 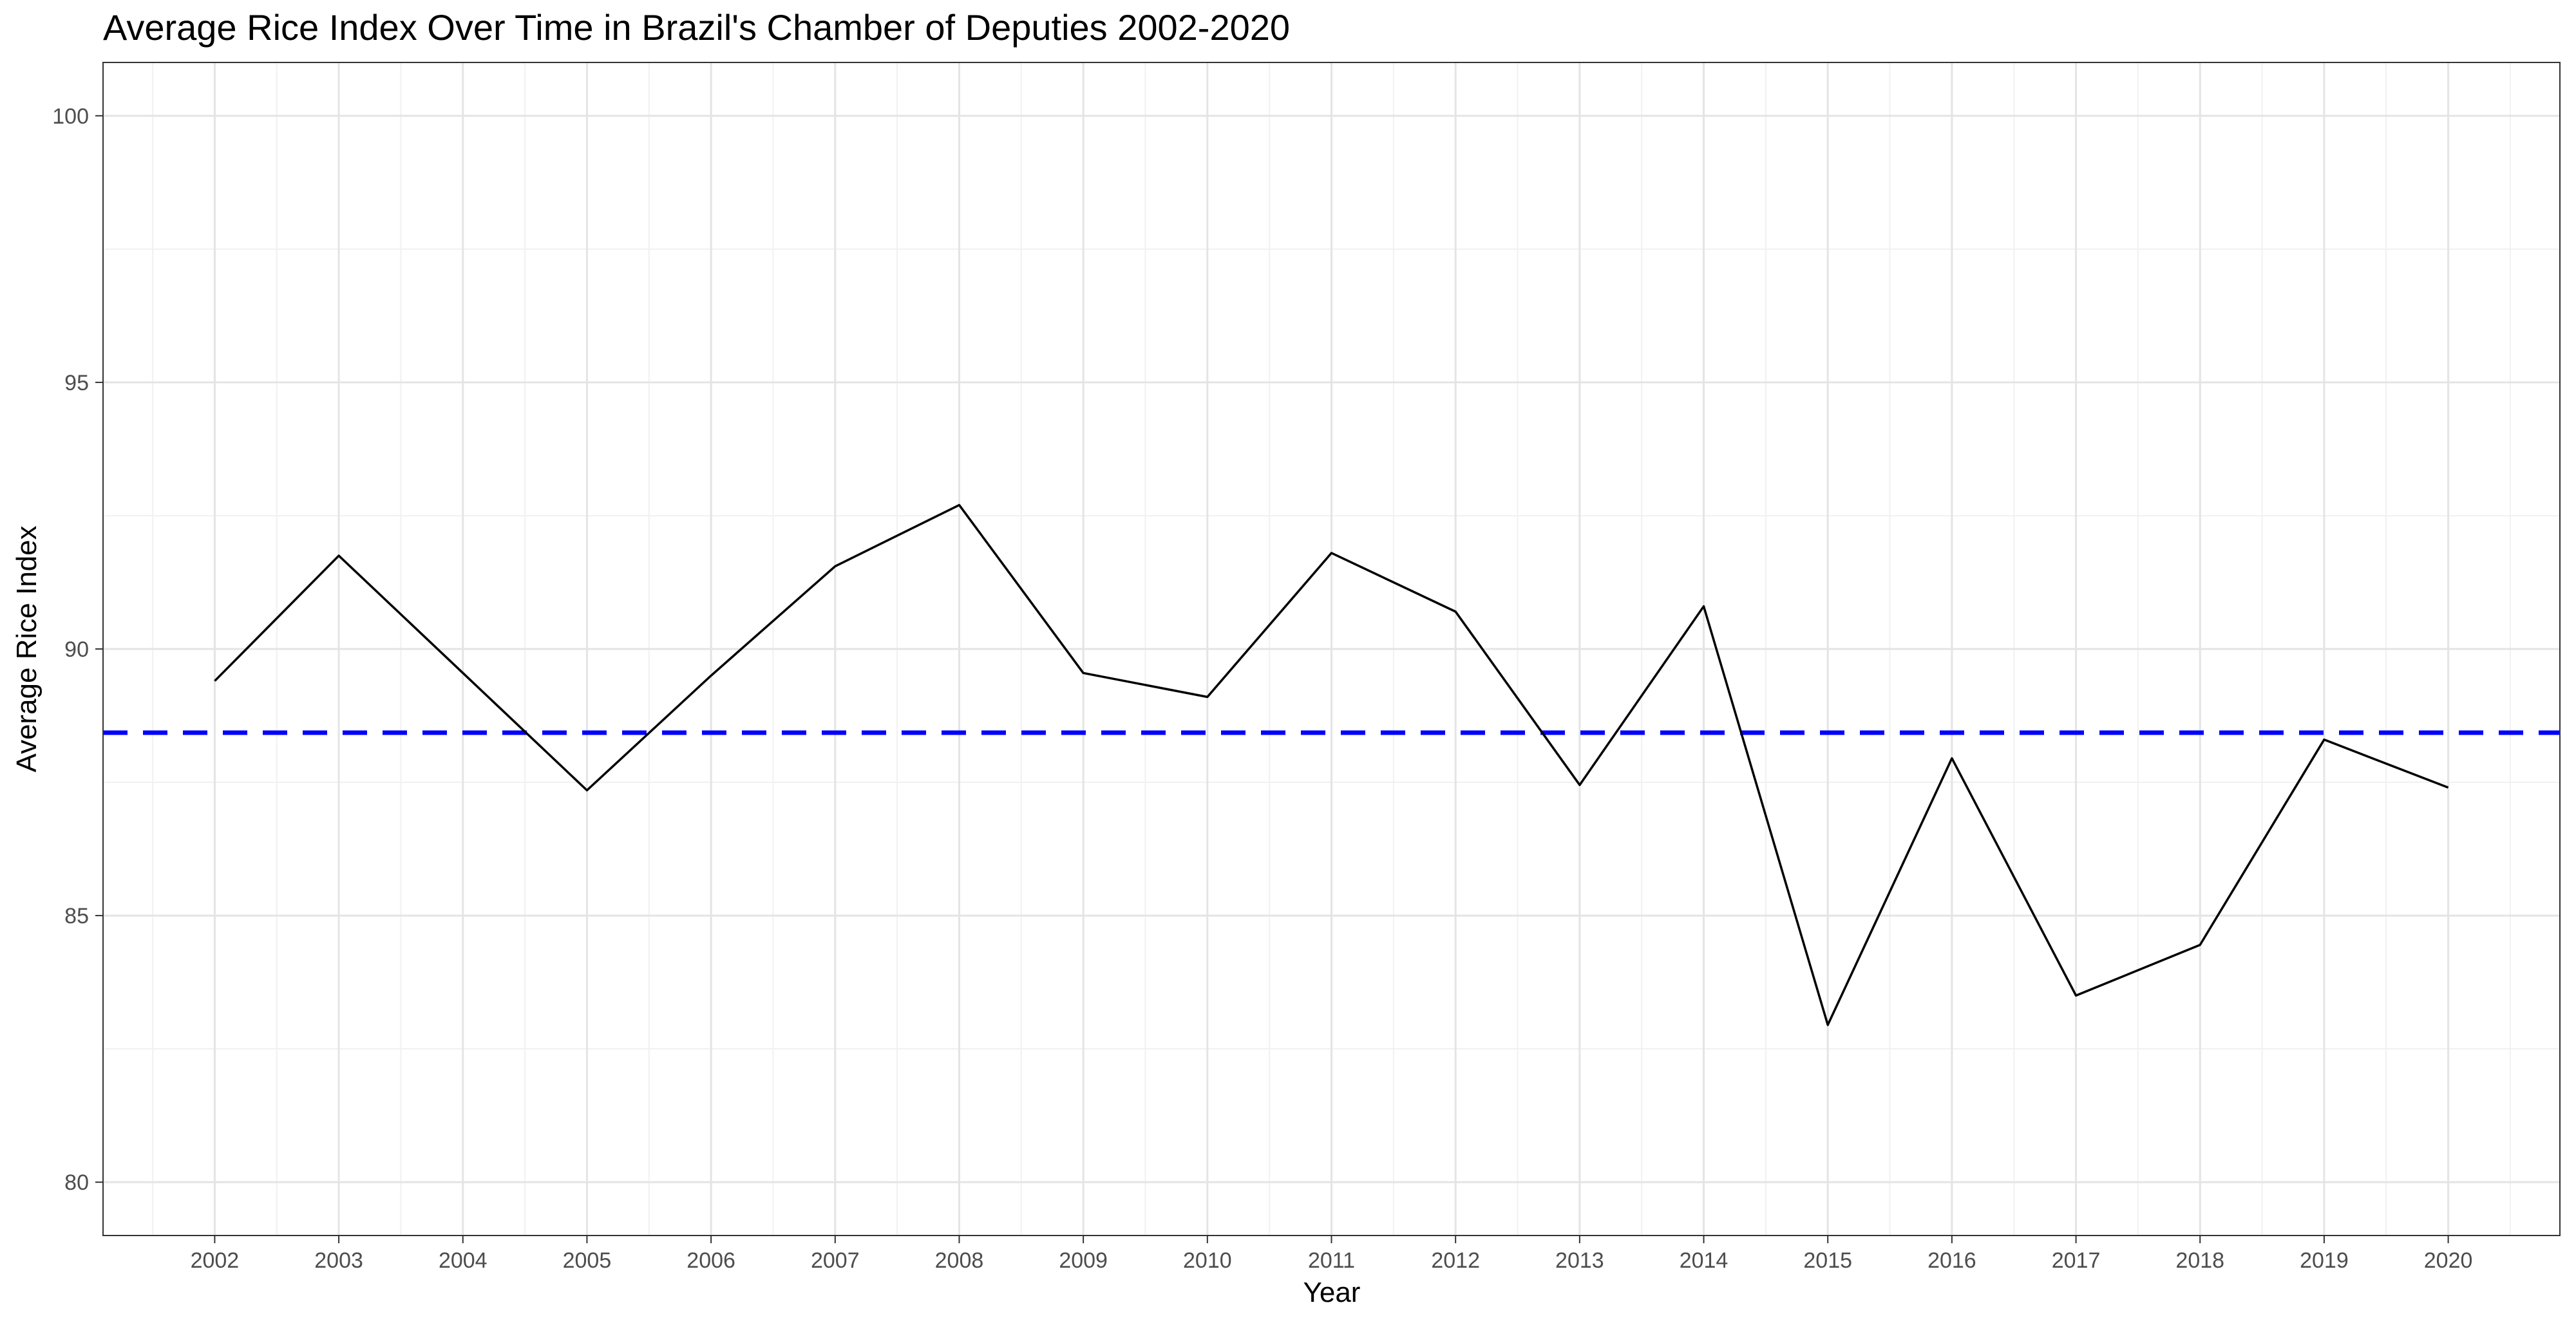 I want to click on x-tick-label: 2008, so click(x=959, y=1260).